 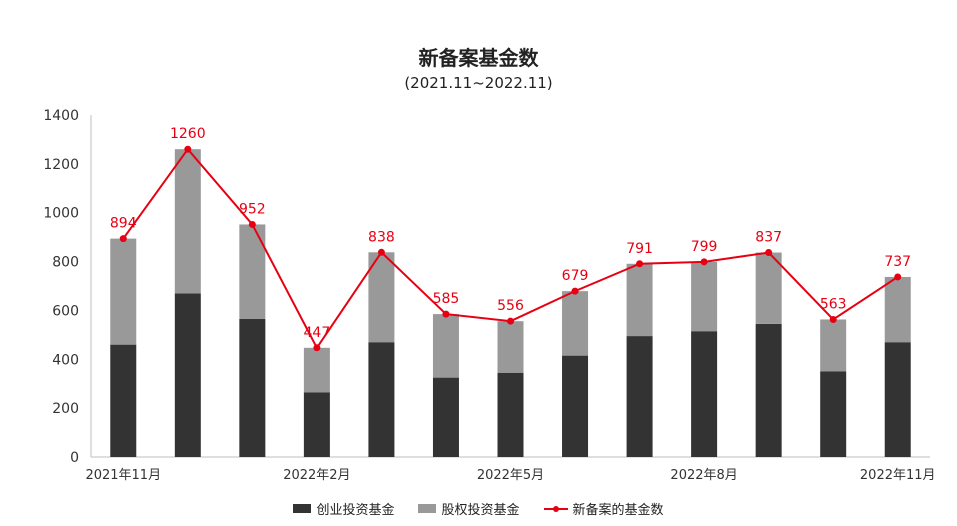 I want to click on y-tick-label: 200, so click(x=65, y=409).